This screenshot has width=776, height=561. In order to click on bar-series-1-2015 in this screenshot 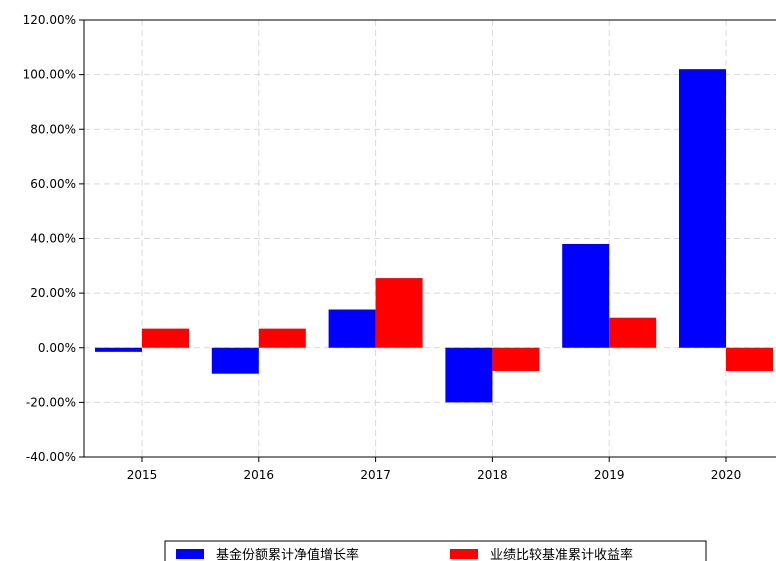, I will do `click(118, 349)`.